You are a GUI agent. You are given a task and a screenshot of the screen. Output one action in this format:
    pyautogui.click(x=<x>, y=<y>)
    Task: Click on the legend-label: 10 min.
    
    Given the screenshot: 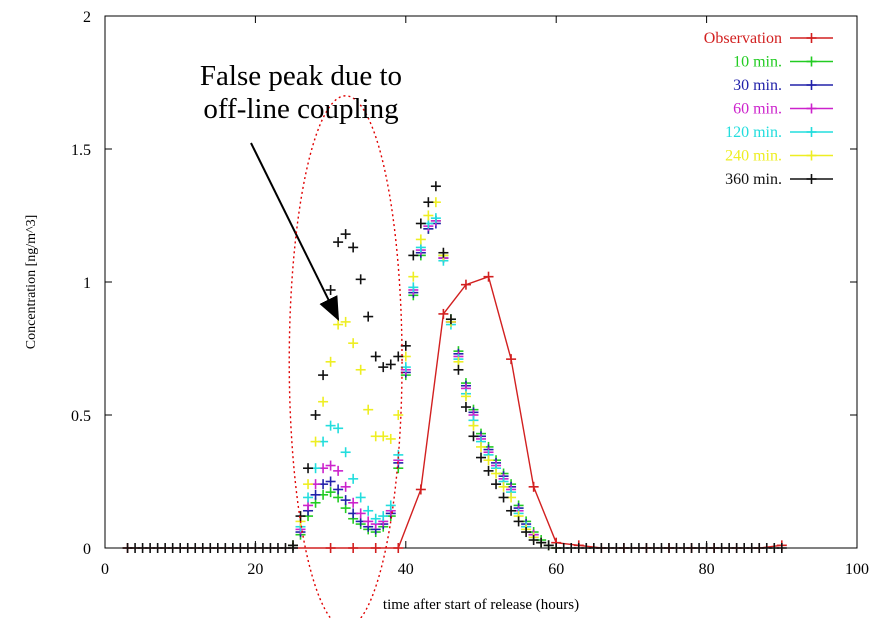 What is the action you would take?
    pyautogui.click(x=757, y=62)
    